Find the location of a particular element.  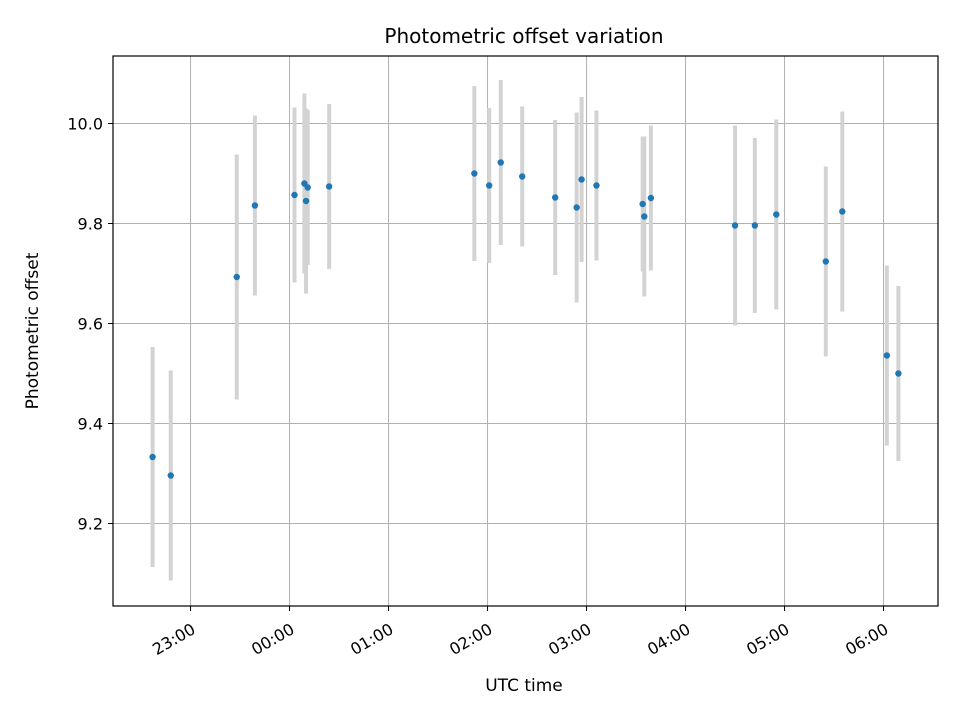

y-tick-label: 9.6 is located at coordinates (90, 324).